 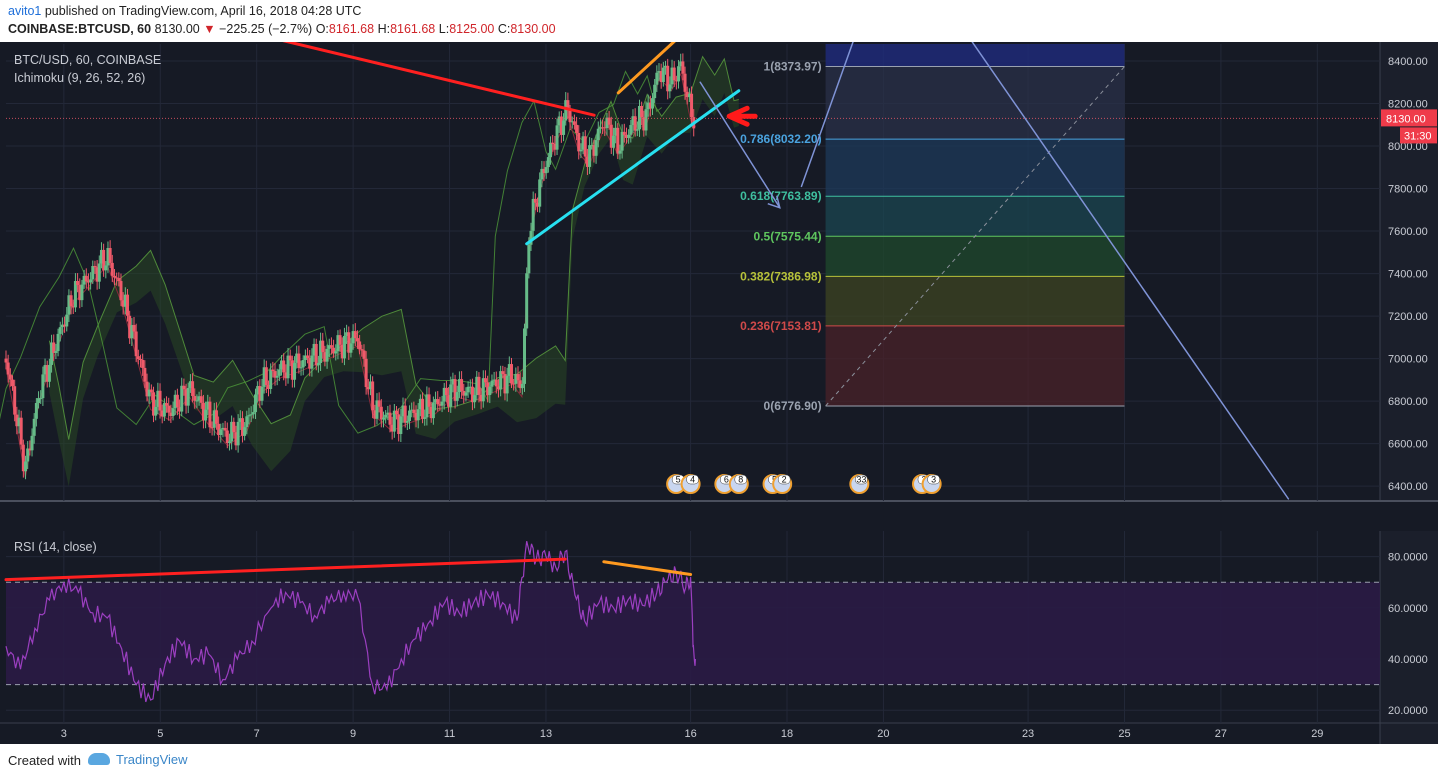 I want to click on event-count-label: 5, so click(x=678, y=480).